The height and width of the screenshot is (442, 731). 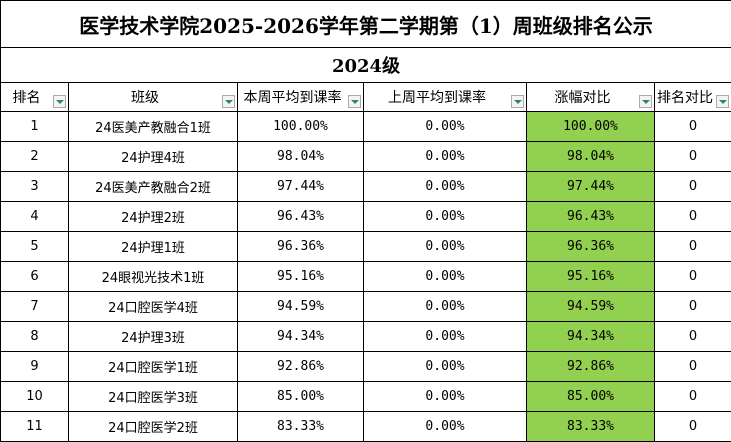 I want to click on data-cell: 24口腔医学4班, so click(x=153, y=307).